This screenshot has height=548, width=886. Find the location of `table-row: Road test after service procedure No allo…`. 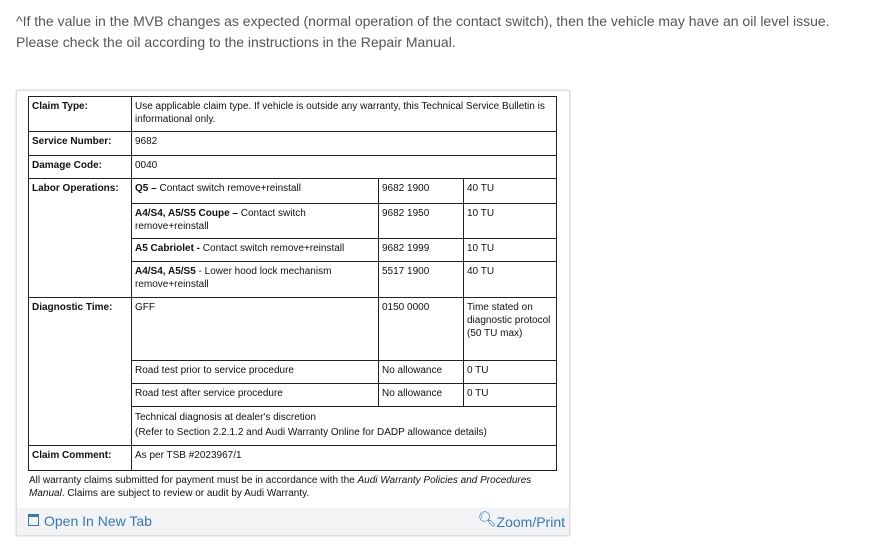

table-row: Road test after service procedure No allo… is located at coordinates (293, 395).